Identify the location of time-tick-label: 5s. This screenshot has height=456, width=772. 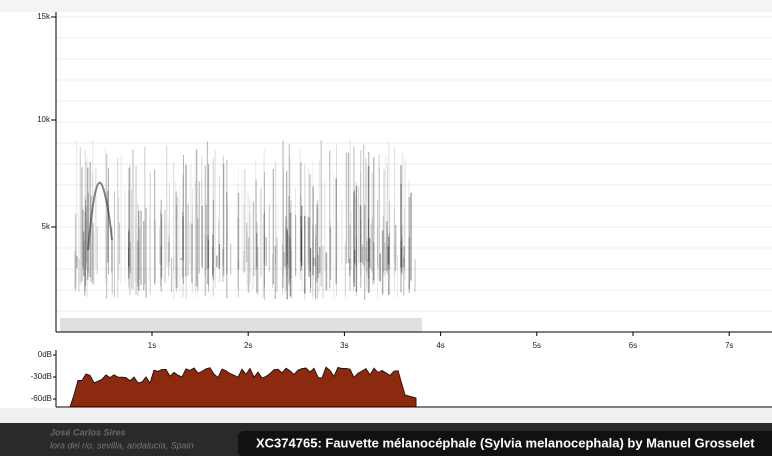
(537, 345).